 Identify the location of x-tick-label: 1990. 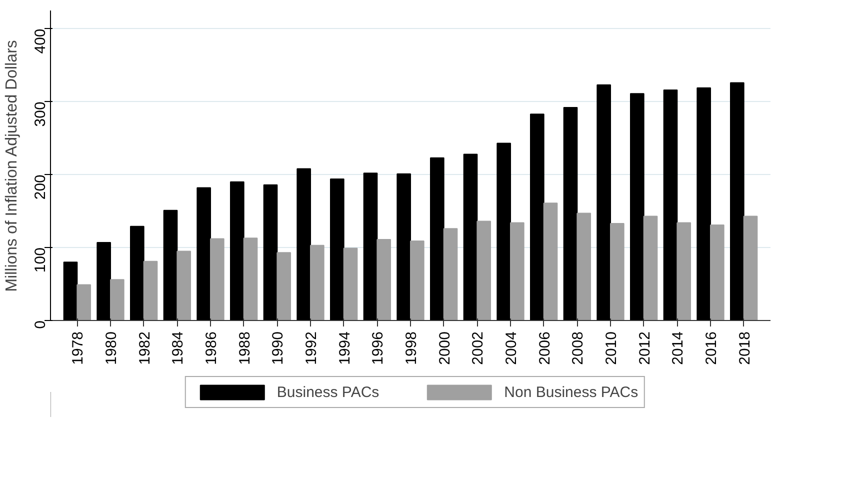
(278, 348).